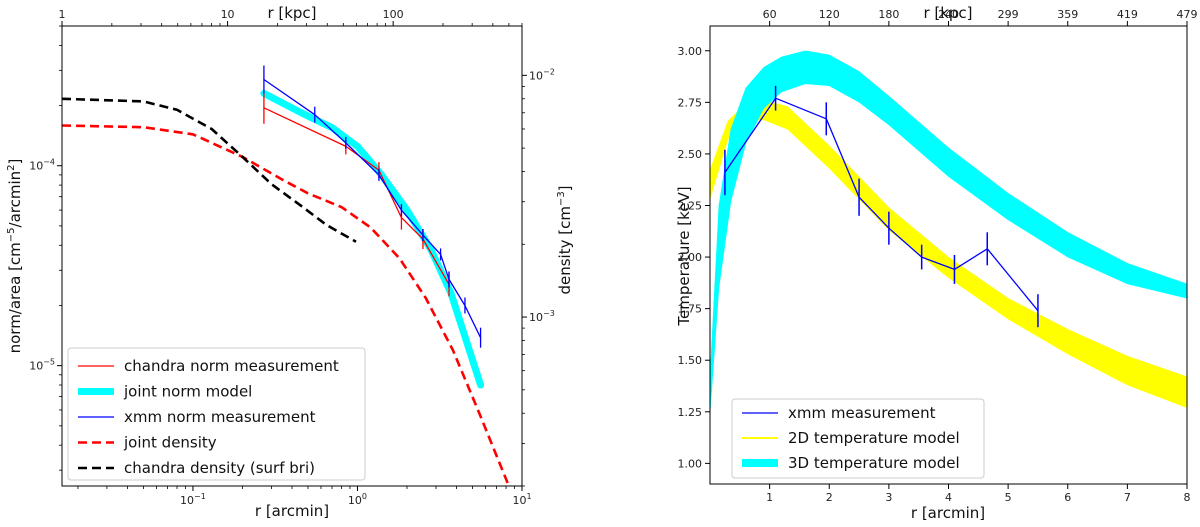  I want to click on right-x-tick-label: 5, so click(1008, 497).